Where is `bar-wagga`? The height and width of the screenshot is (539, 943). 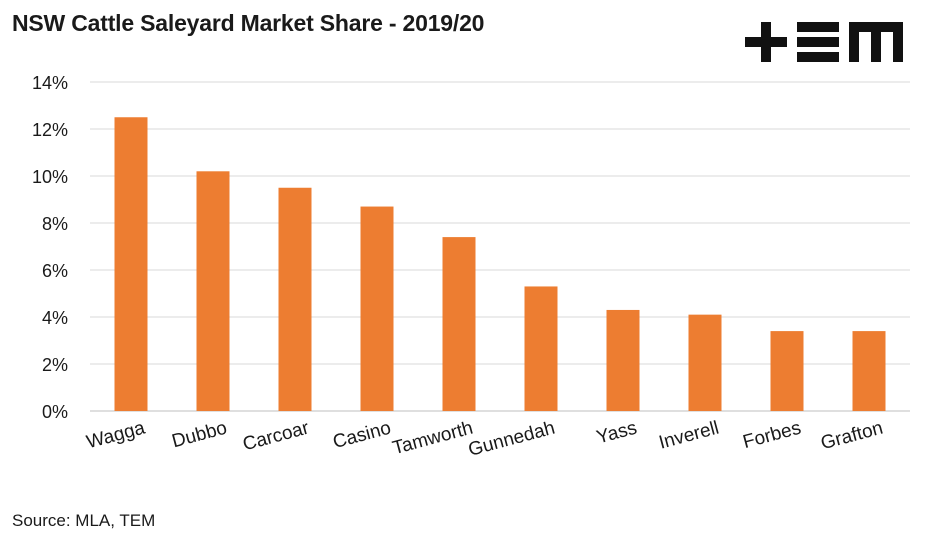
bar-wagga is located at coordinates (131, 264).